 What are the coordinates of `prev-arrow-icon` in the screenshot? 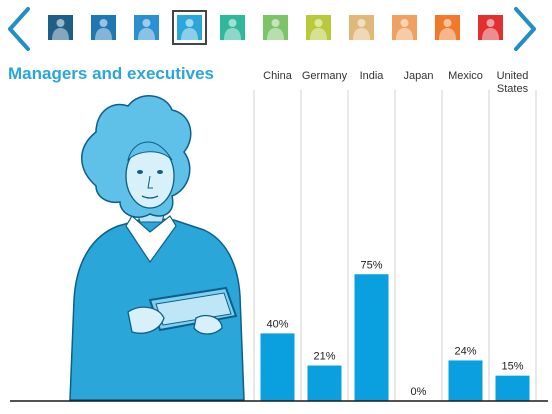 It's located at (19, 29).